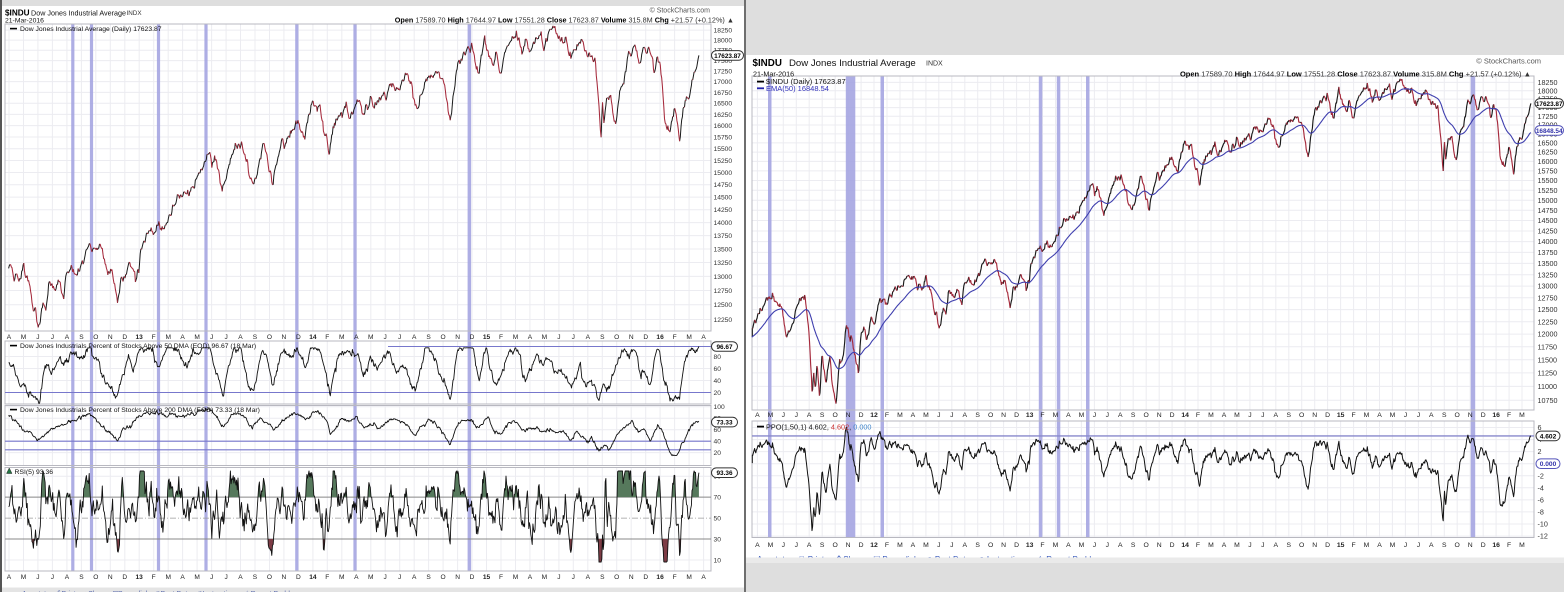 The height and width of the screenshot is (592, 1564). What do you see at coordinates (1543, 524) in the screenshot?
I see `svg-text: -10` at bounding box center [1543, 524].